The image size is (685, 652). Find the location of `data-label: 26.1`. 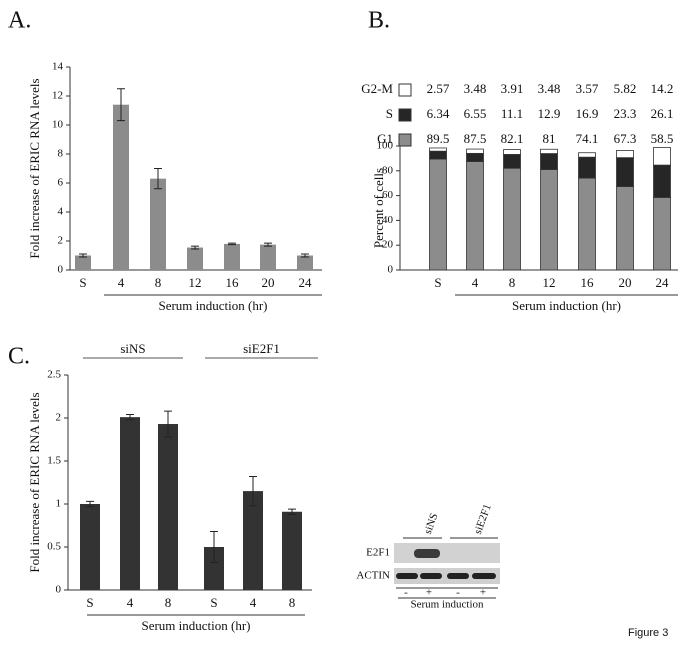

data-label: 26.1 is located at coordinates (662, 113).